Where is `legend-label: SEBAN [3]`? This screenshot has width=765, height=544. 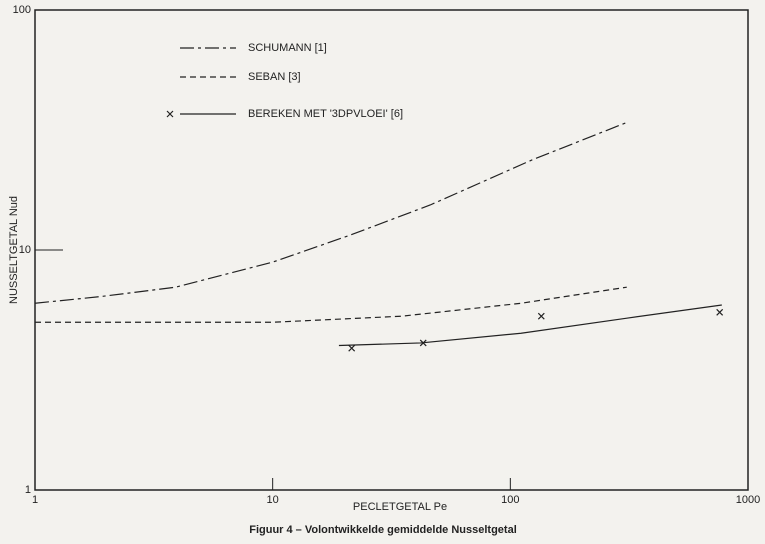
legend-label: SEBAN [3] is located at coordinates (274, 77).